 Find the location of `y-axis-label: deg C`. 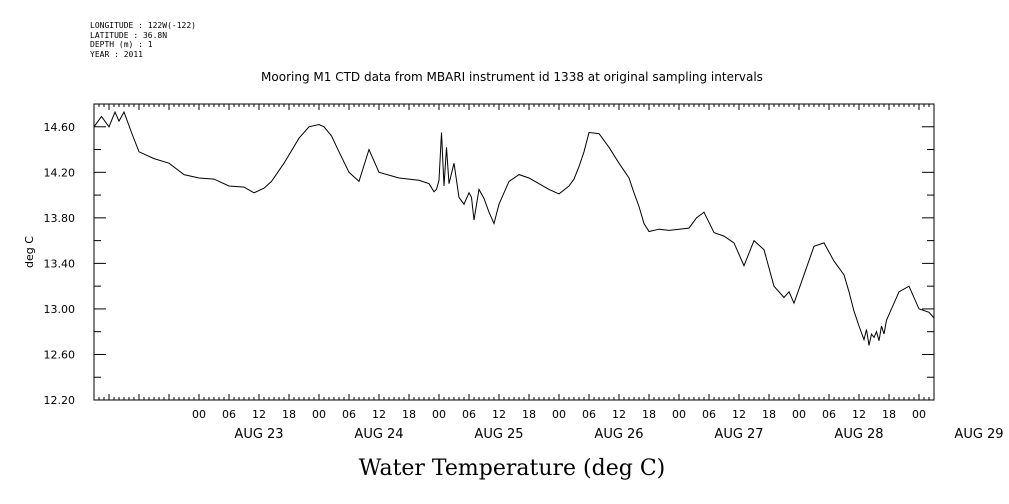

y-axis-label: deg C is located at coordinates (29, 252).